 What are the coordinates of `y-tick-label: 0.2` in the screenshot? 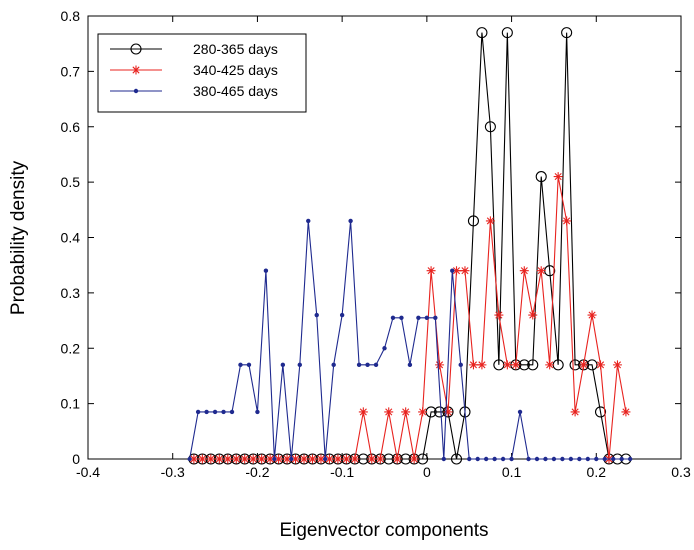 It's located at (71, 348).